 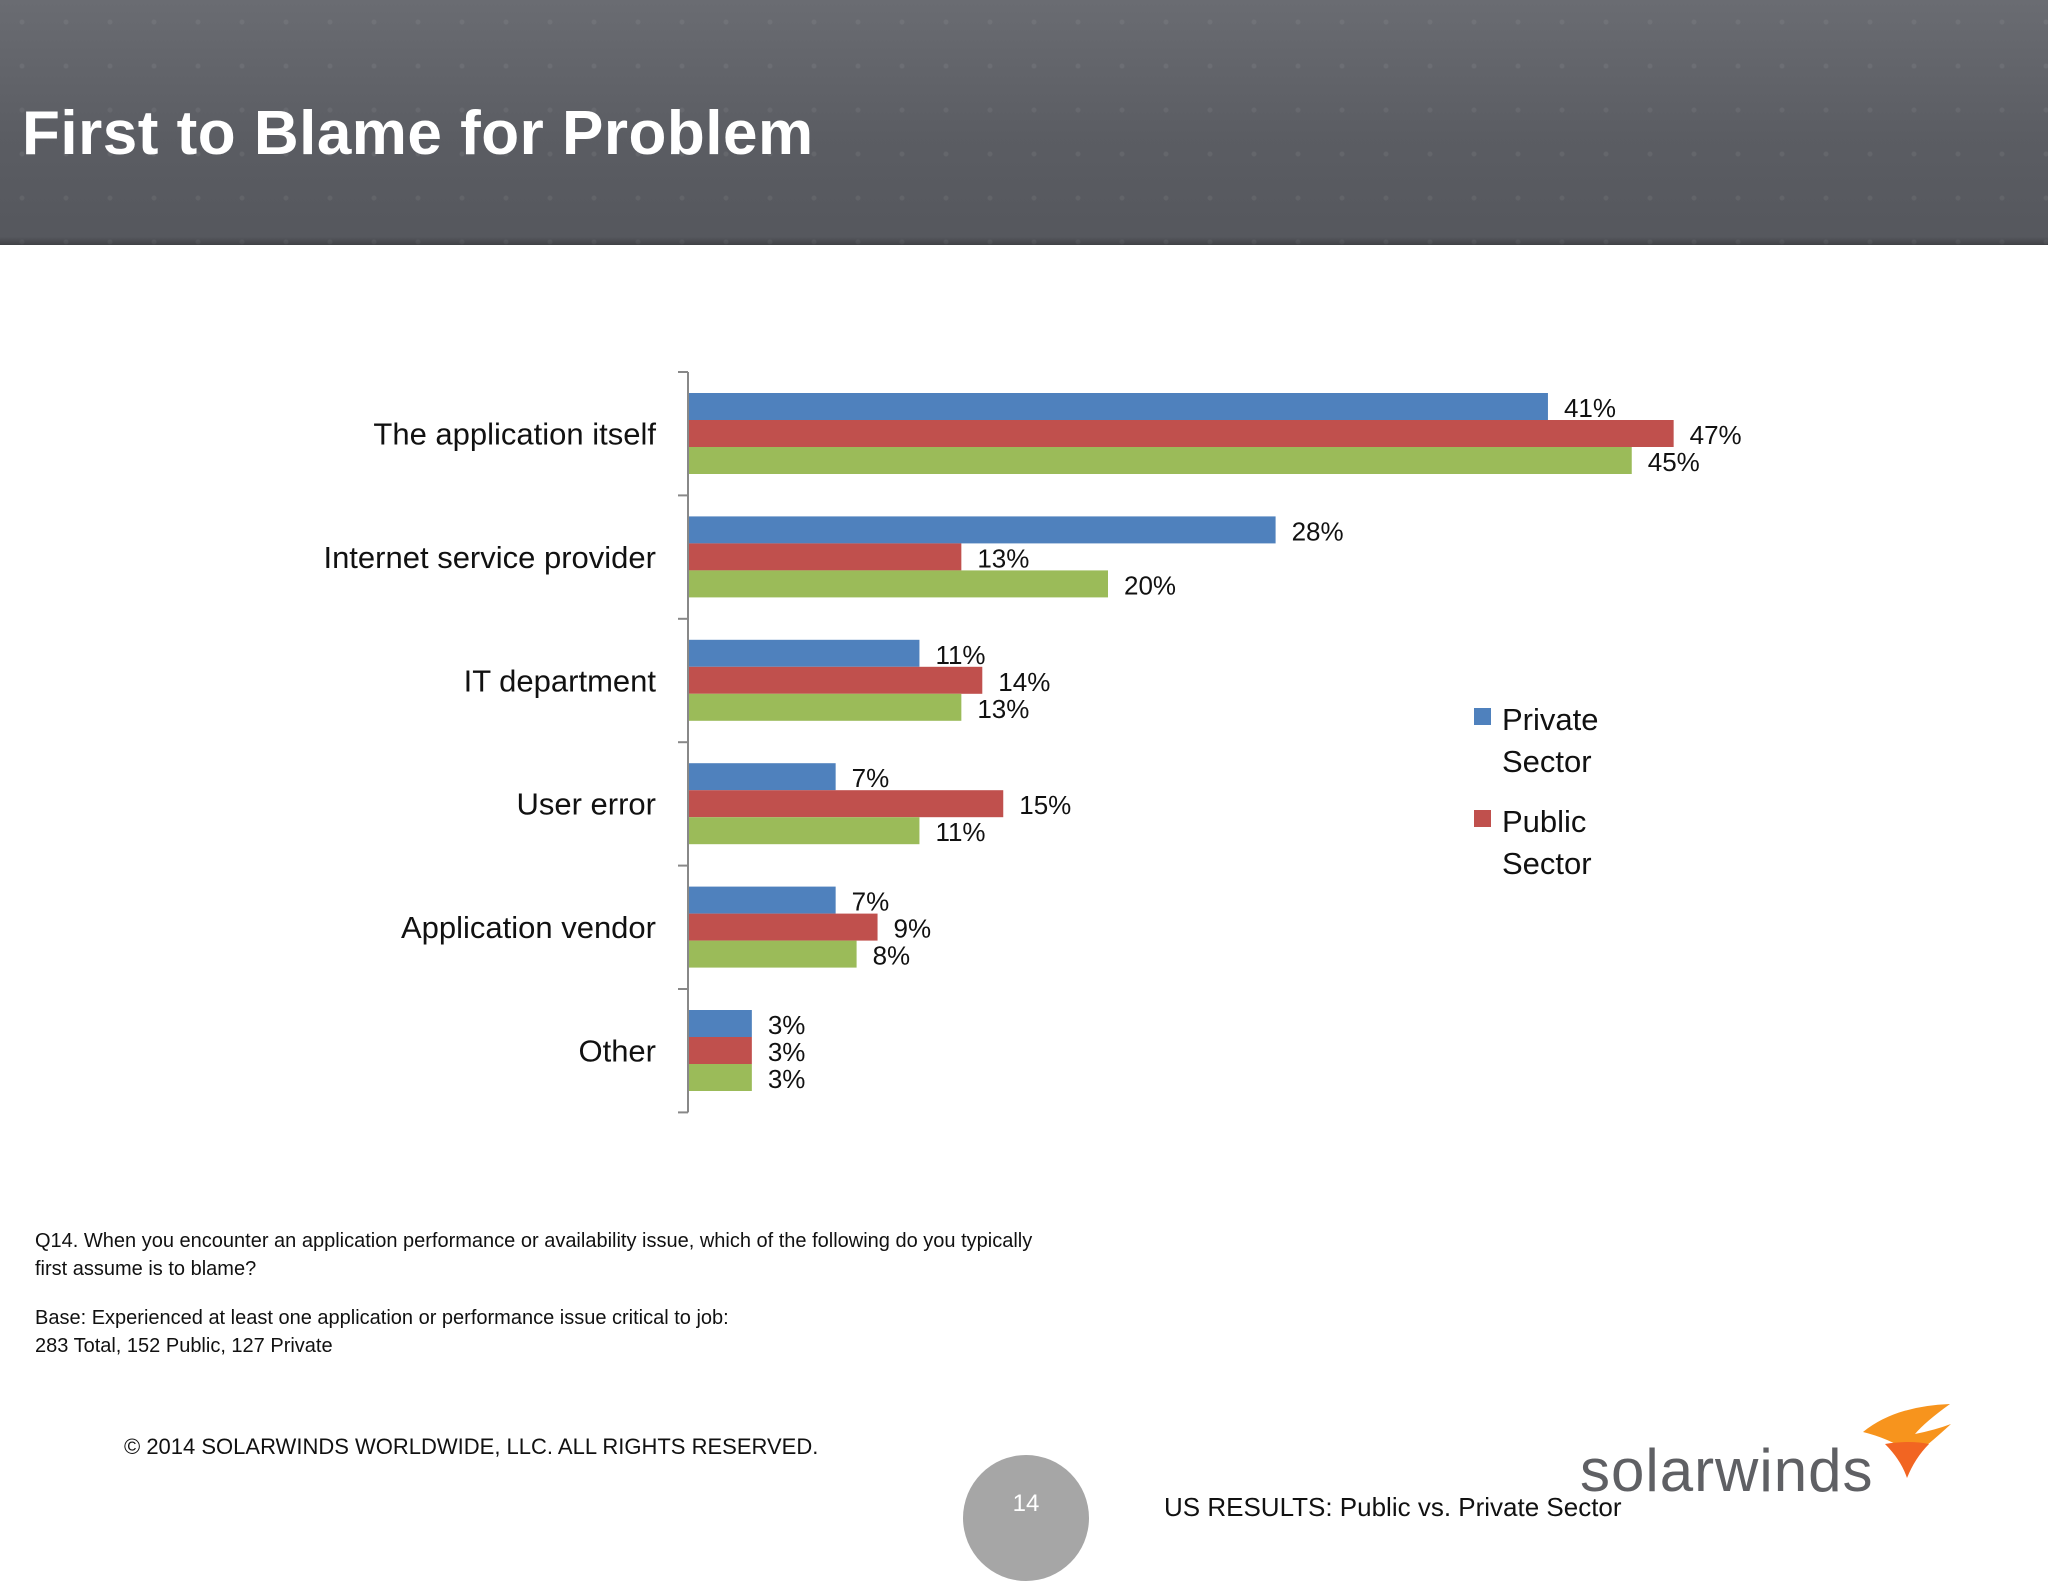 What do you see at coordinates (1550, 719) in the screenshot?
I see `legend-label: Private` at bounding box center [1550, 719].